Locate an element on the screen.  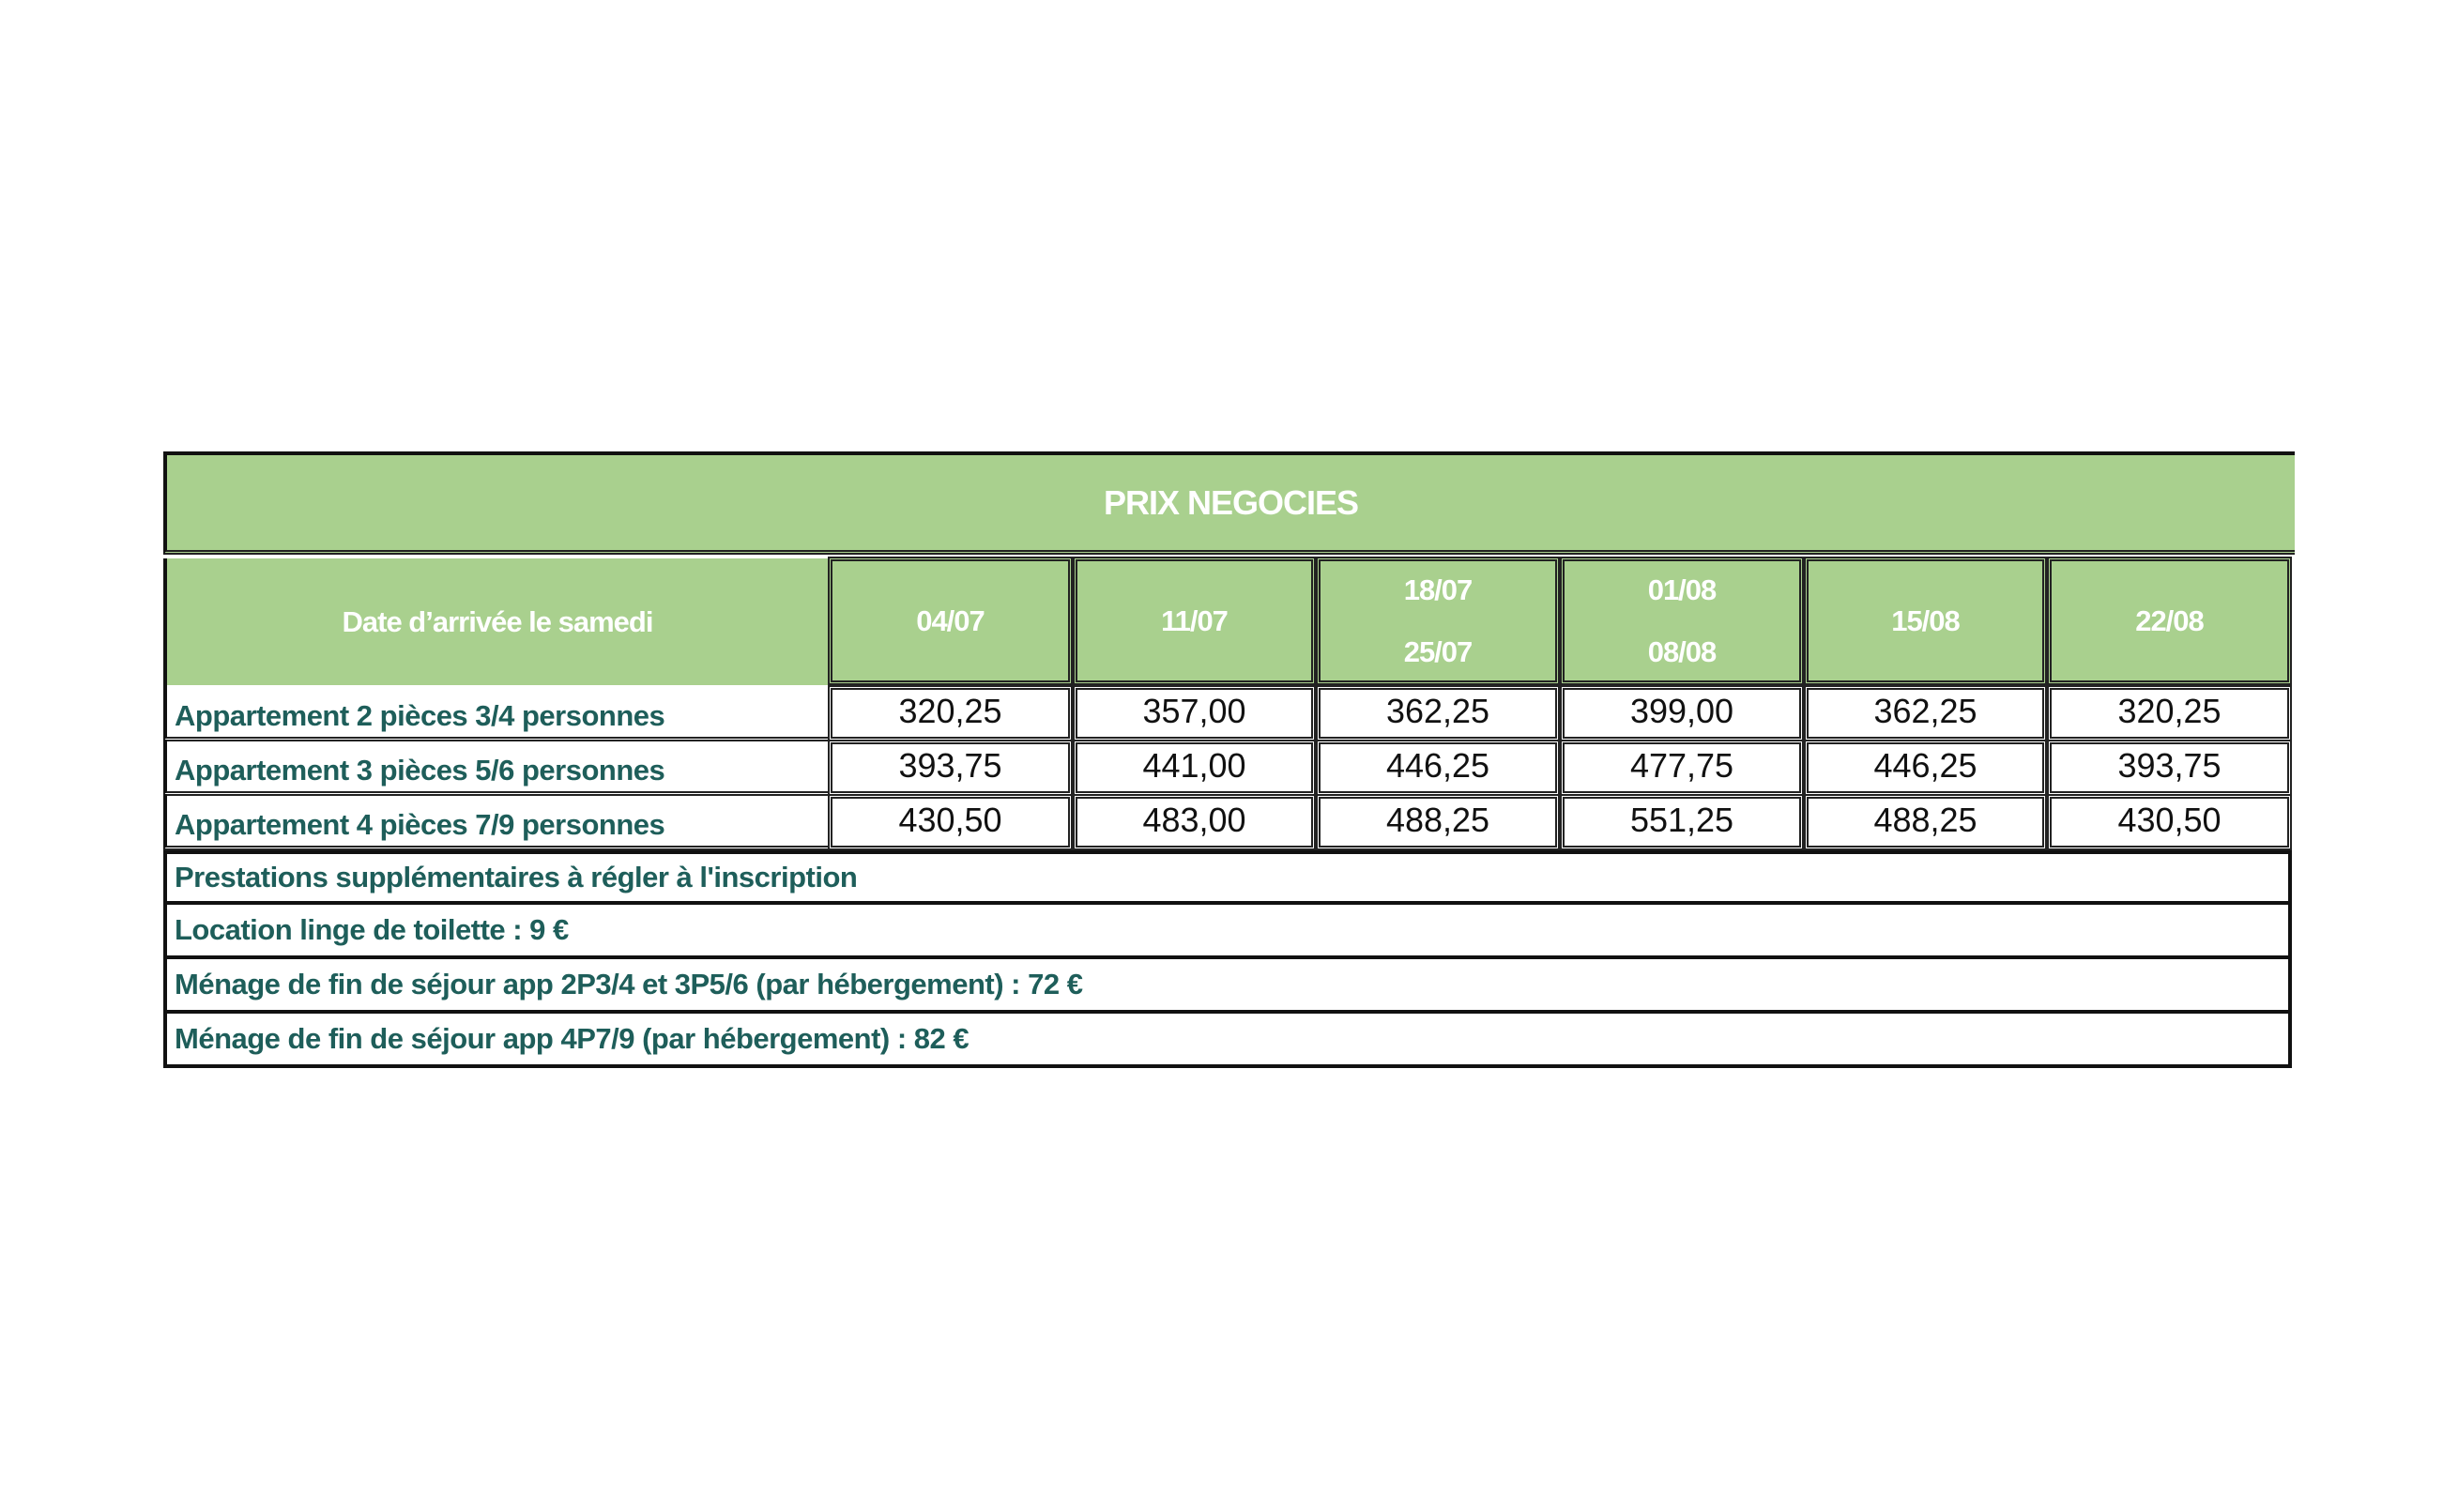
column-date: 04/07 is located at coordinates (950, 620).